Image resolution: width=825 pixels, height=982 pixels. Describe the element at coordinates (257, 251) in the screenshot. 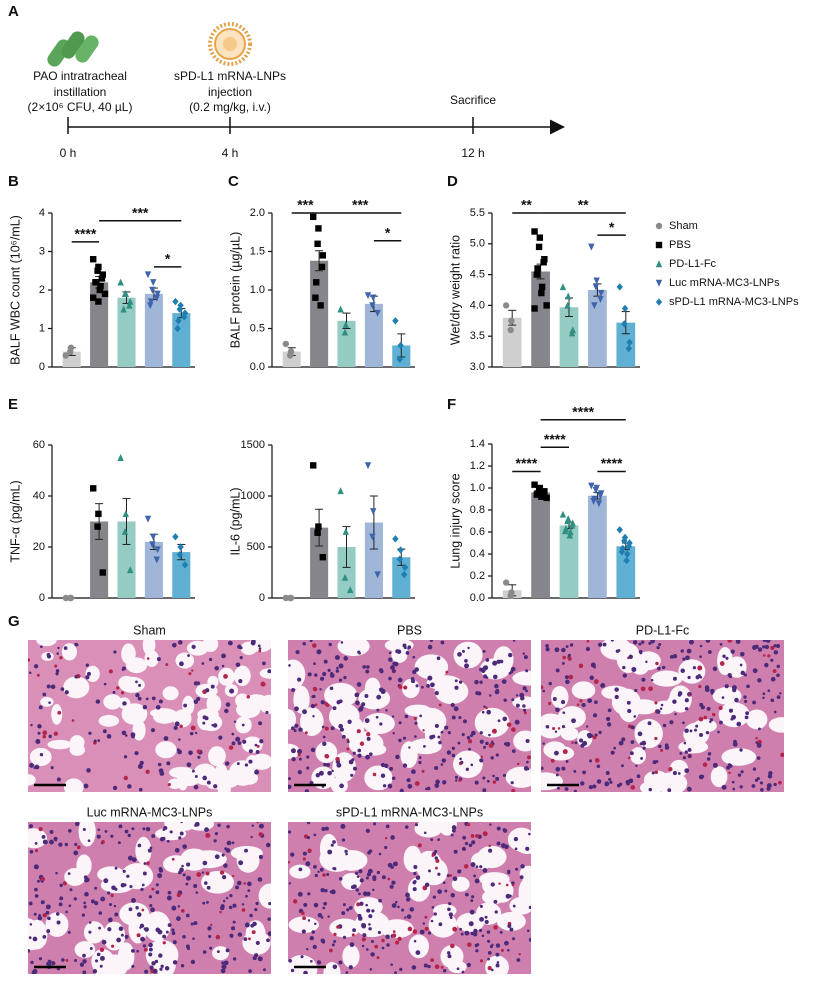

I see `y-tick-label: 1.5` at that location.